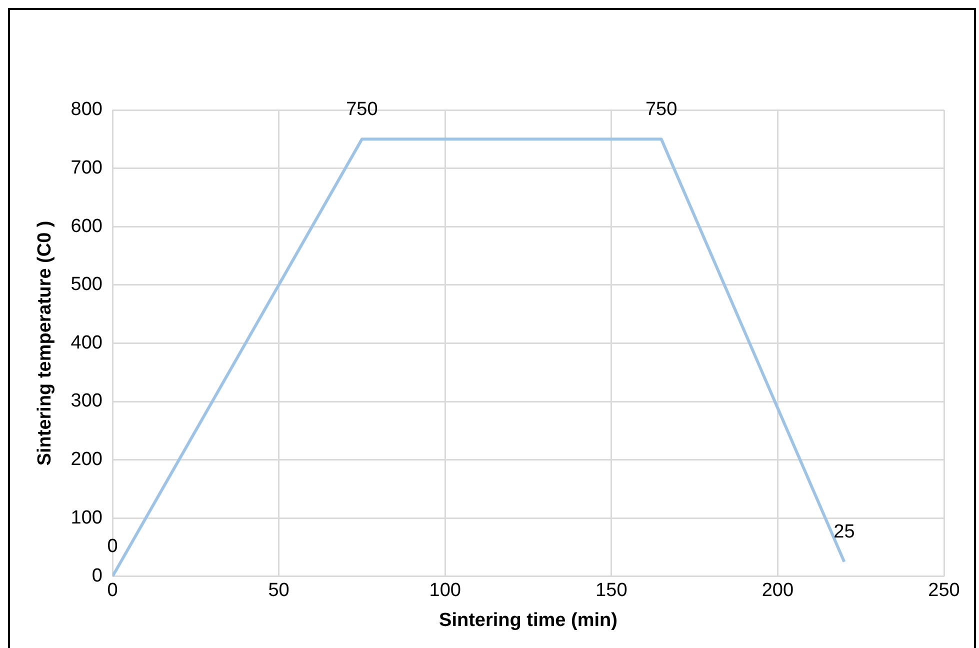 Image resolution: width=979 pixels, height=648 pixels. Describe the element at coordinates (97, 576) in the screenshot. I see `y-tick-label: 0` at that location.